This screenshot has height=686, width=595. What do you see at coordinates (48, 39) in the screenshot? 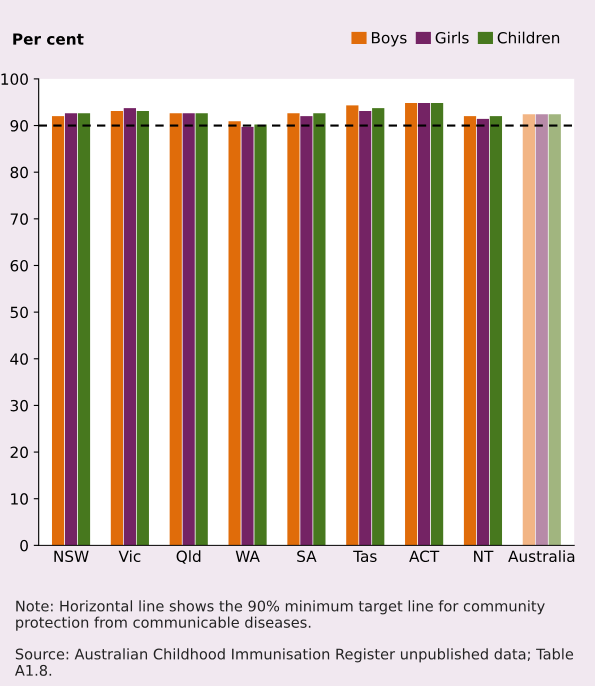
I see `chart-title: Per cent` at bounding box center [48, 39].